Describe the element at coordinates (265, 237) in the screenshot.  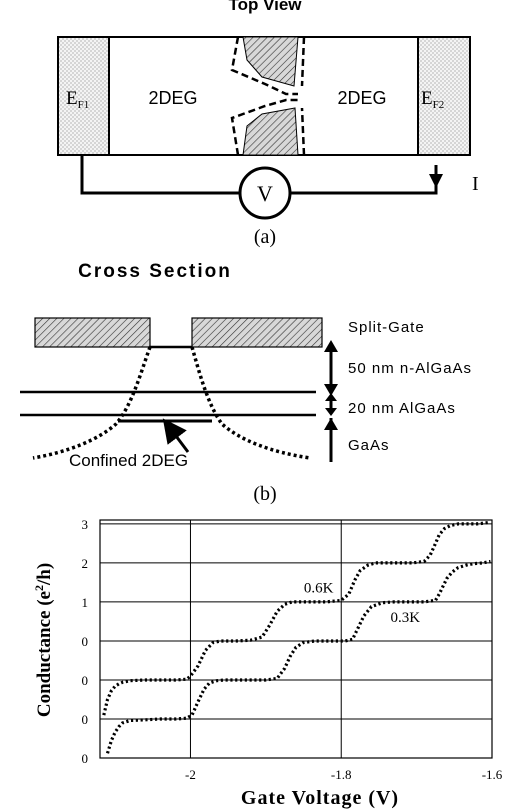
I see `panel-a-caption: (a)` at that location.